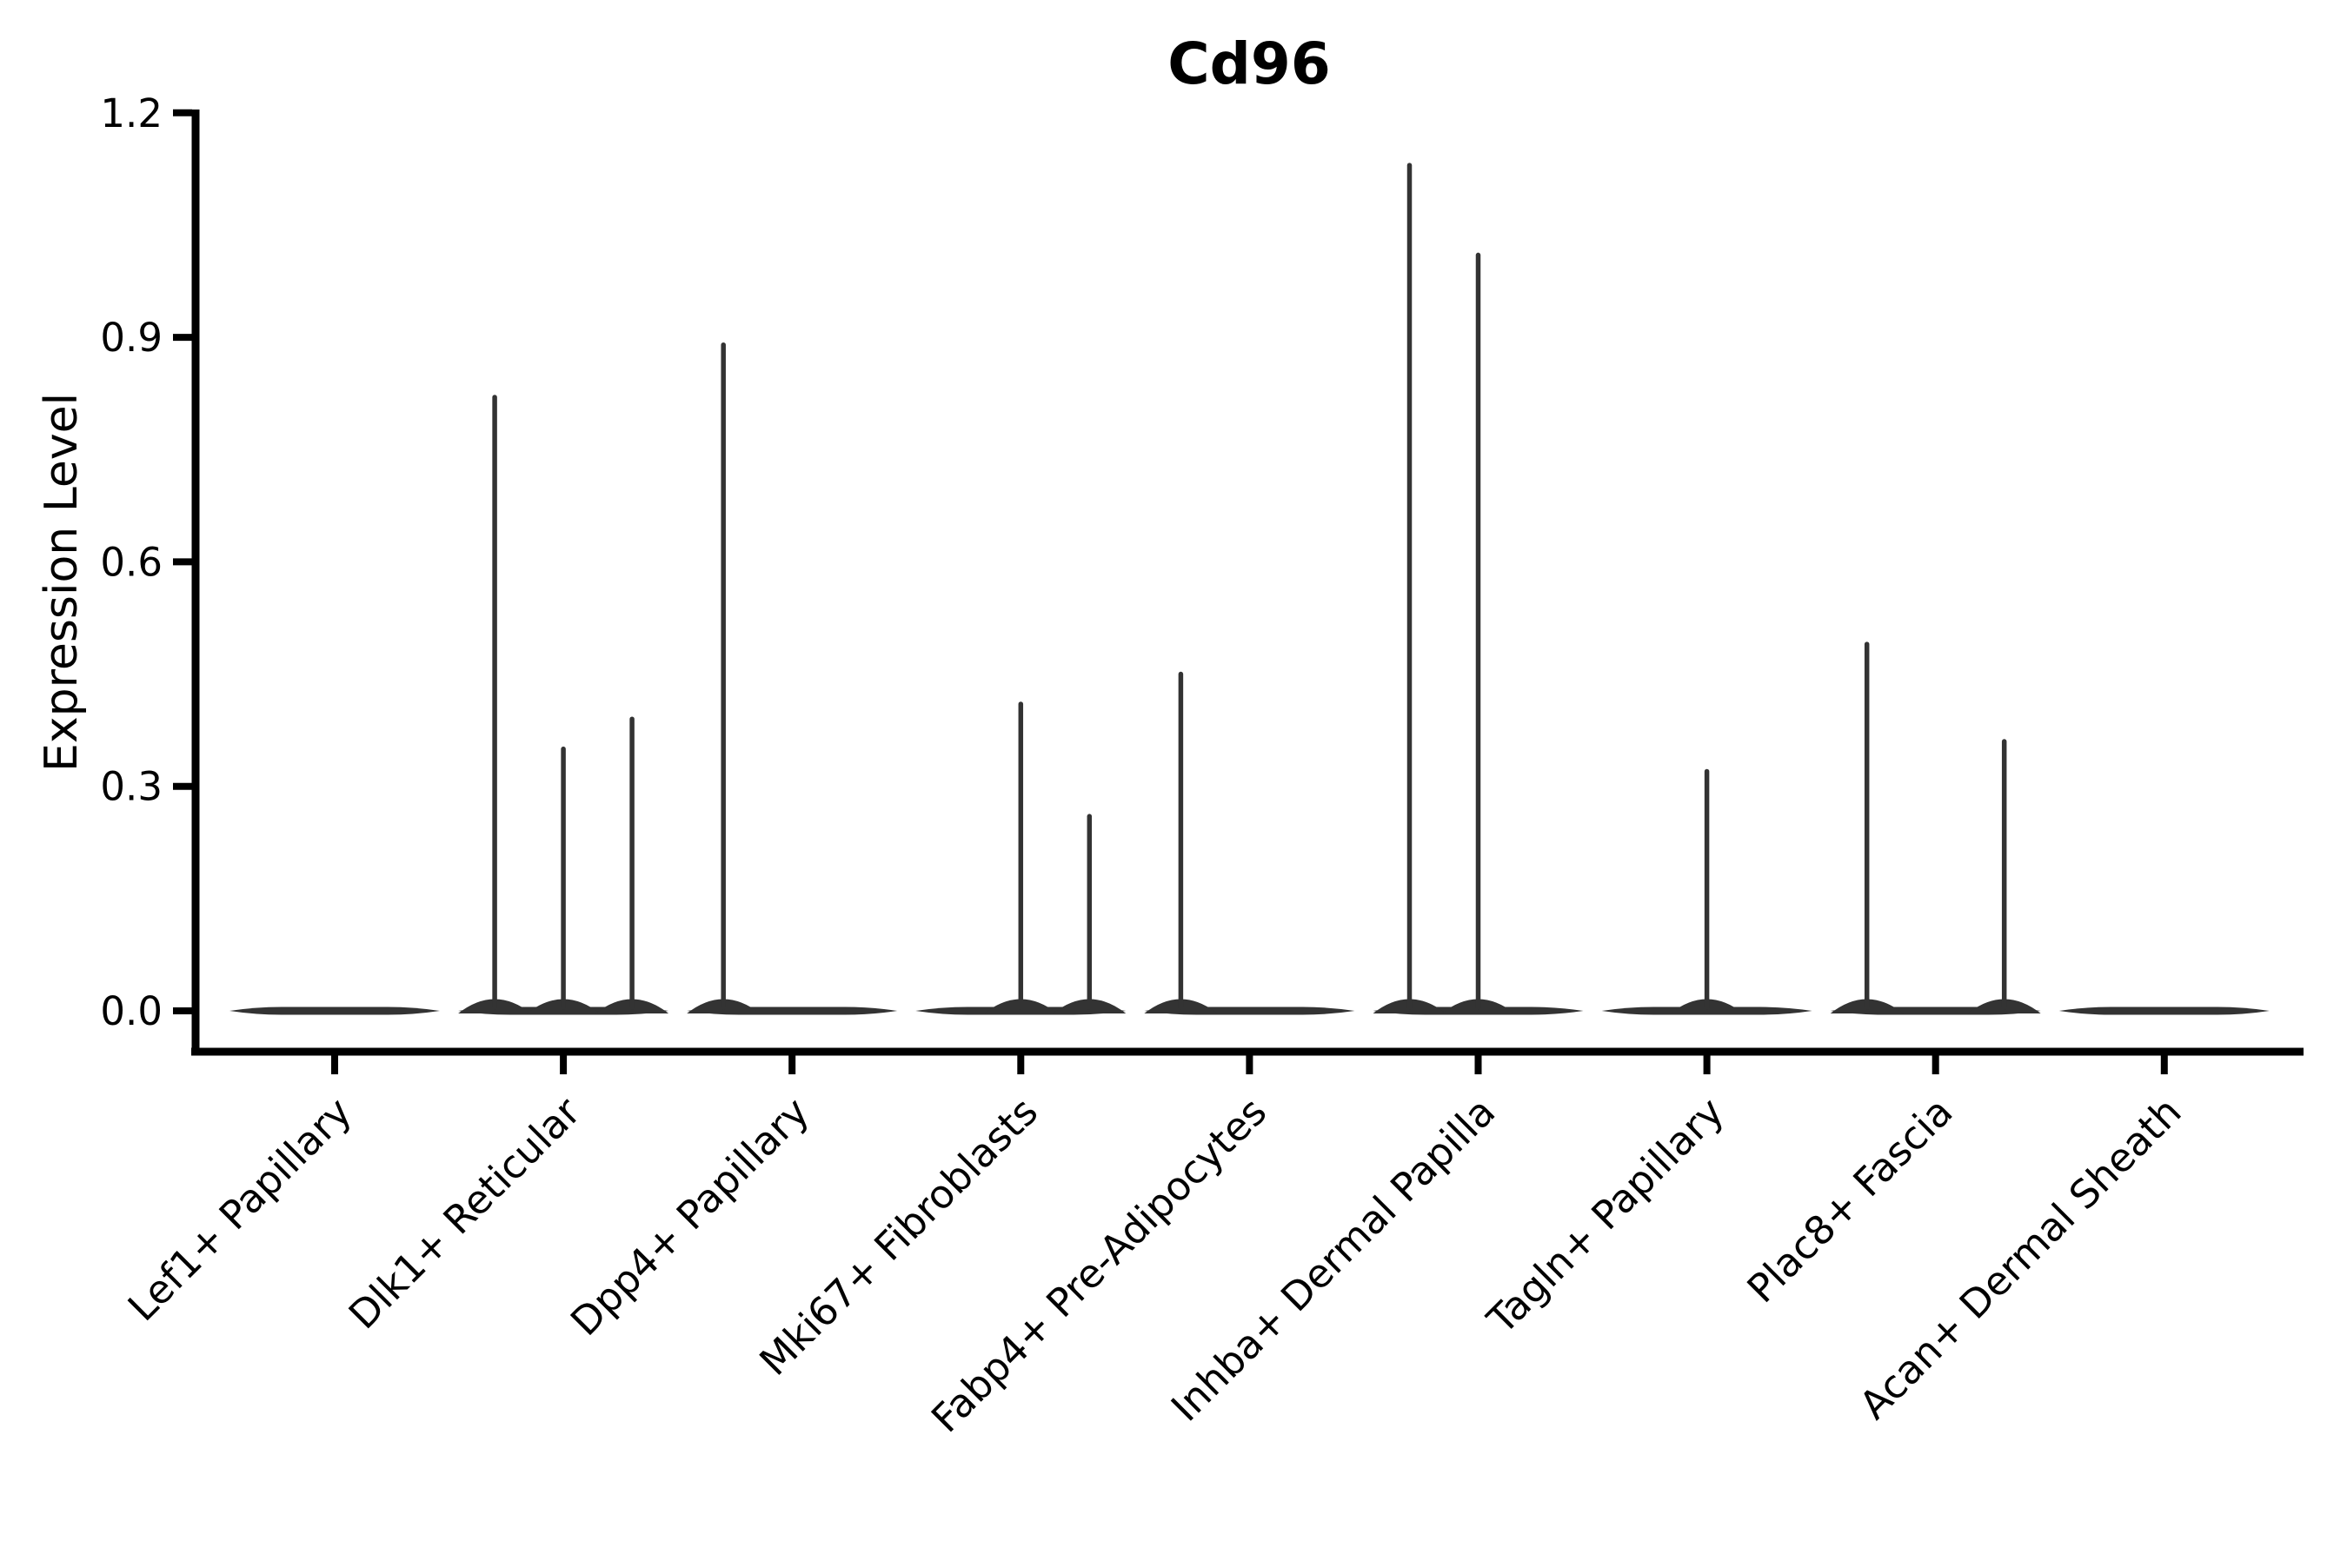  I want to click on x-tick-label: Tagln+ Papillary, so click(1605, 1215).